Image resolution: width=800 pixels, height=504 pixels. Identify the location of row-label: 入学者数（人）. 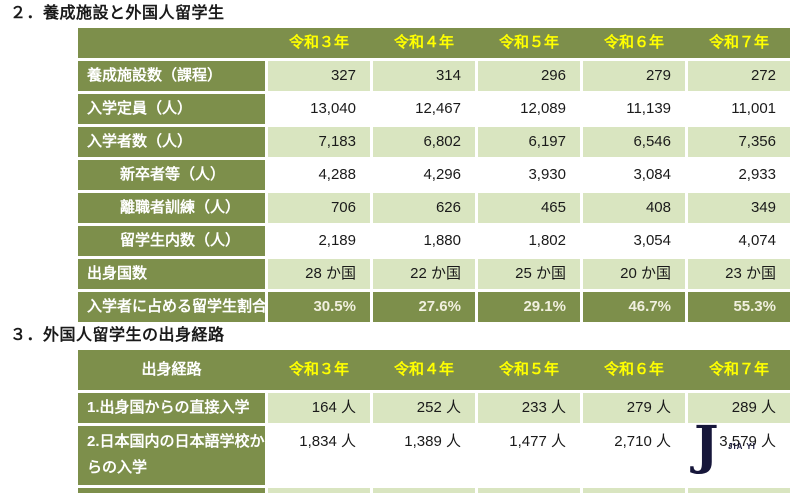
(171, 142).